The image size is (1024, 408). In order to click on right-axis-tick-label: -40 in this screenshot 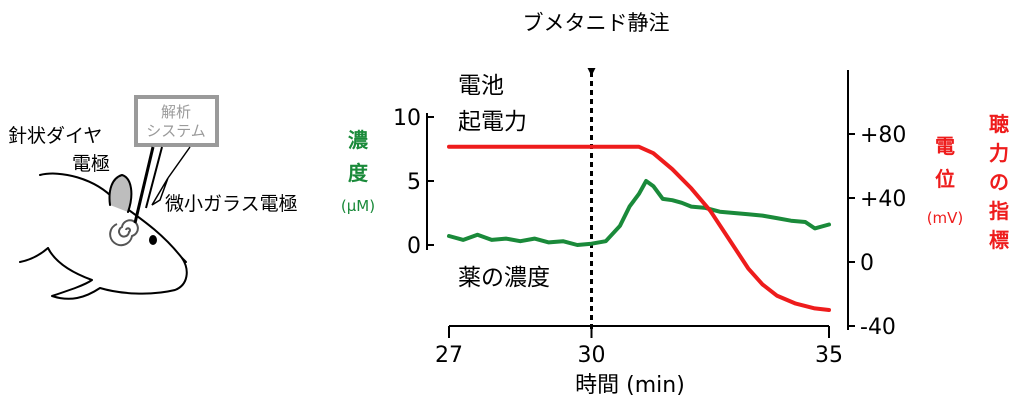, I will do `click(878, 327)`.